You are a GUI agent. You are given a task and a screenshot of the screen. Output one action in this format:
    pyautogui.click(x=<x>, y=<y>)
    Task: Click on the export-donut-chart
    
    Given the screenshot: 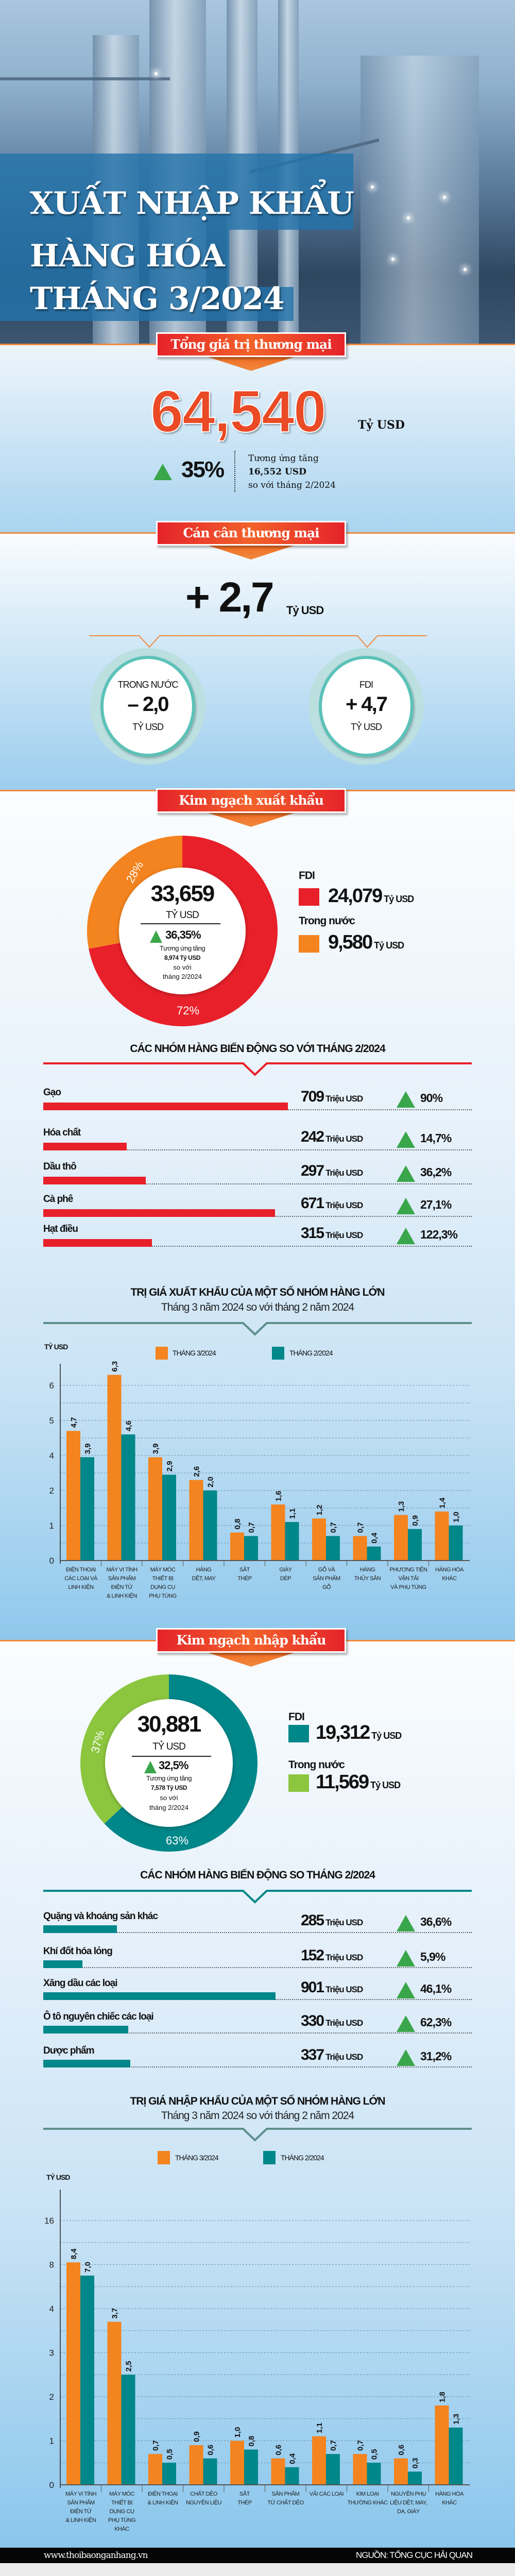 What is the action you would take?
    pyautogui.click(x=182, y=931)
    